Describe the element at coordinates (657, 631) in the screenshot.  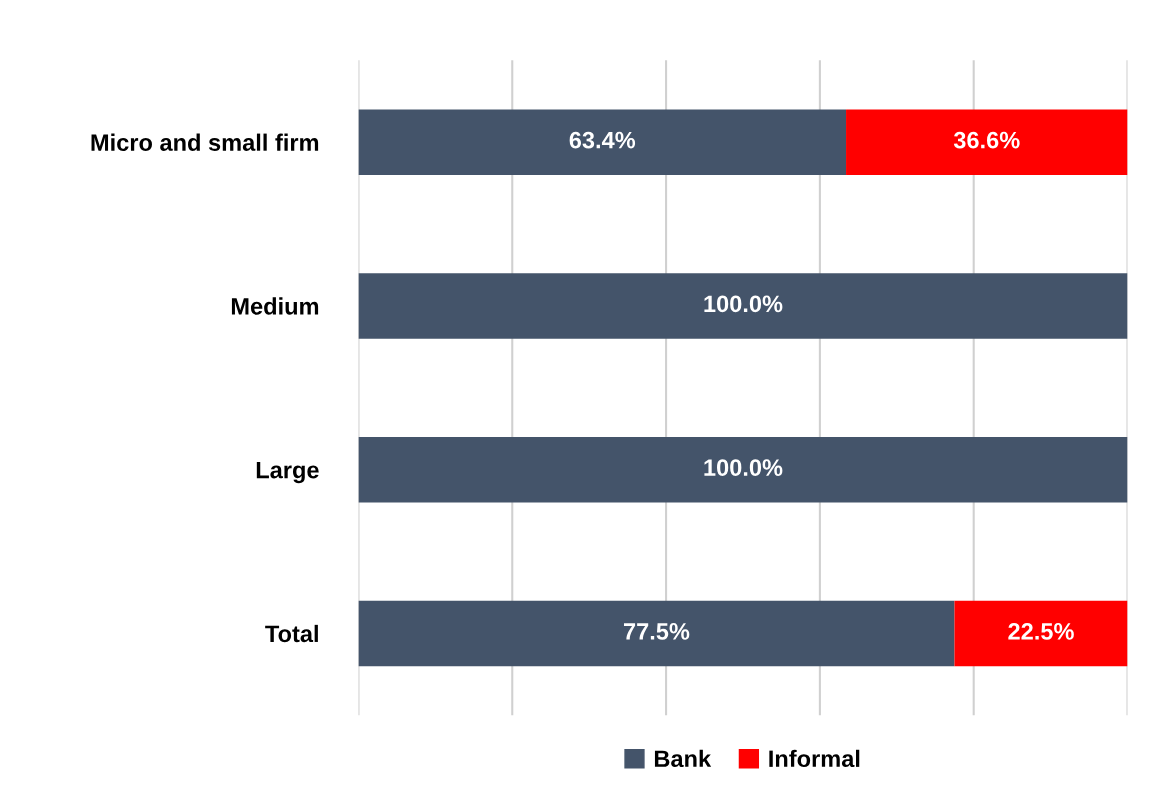
I see `data-label: 77.5%` at that location.